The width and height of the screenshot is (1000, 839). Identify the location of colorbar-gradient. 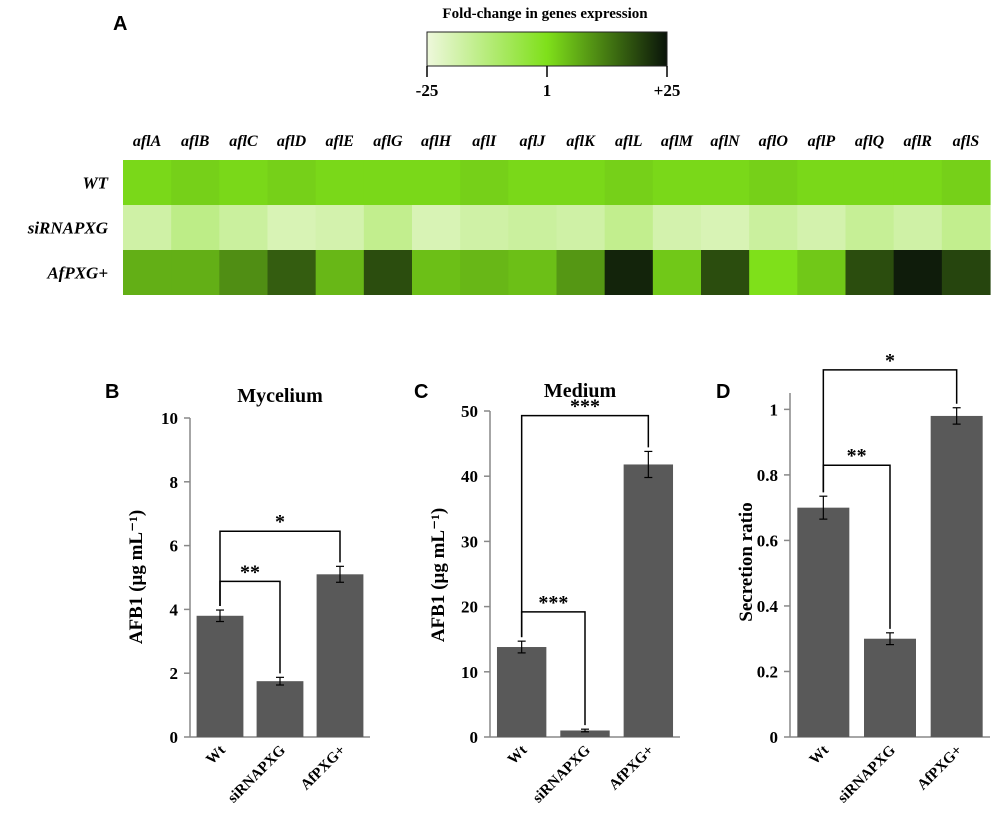
(547, 49).